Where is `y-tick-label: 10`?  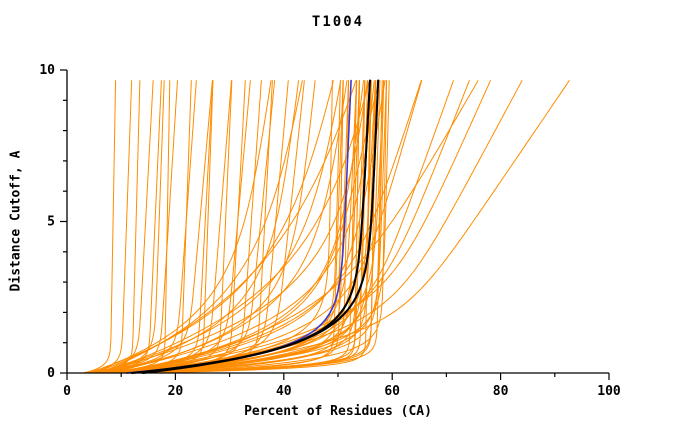 y-tick-label: 10 is located at coordinates (47, 70).